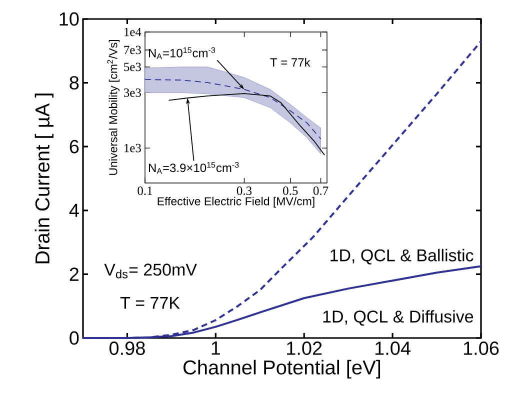  Describe the element at coordinates (132, 92) in the screenshot. I see `y-tick-label: 3e3` at that location.